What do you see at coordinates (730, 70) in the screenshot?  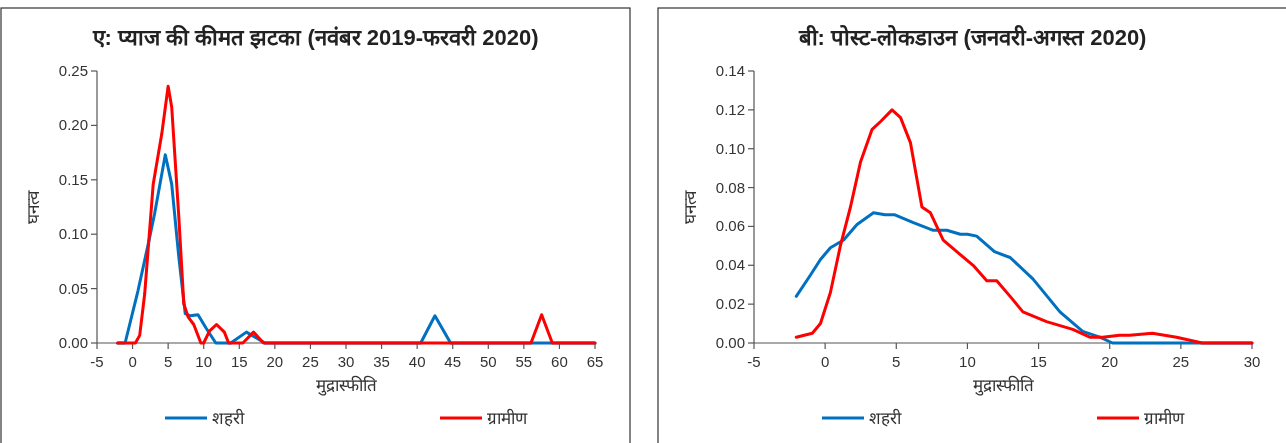 I see `y-tick-label: 0.14` at bounding box center [730, 70].